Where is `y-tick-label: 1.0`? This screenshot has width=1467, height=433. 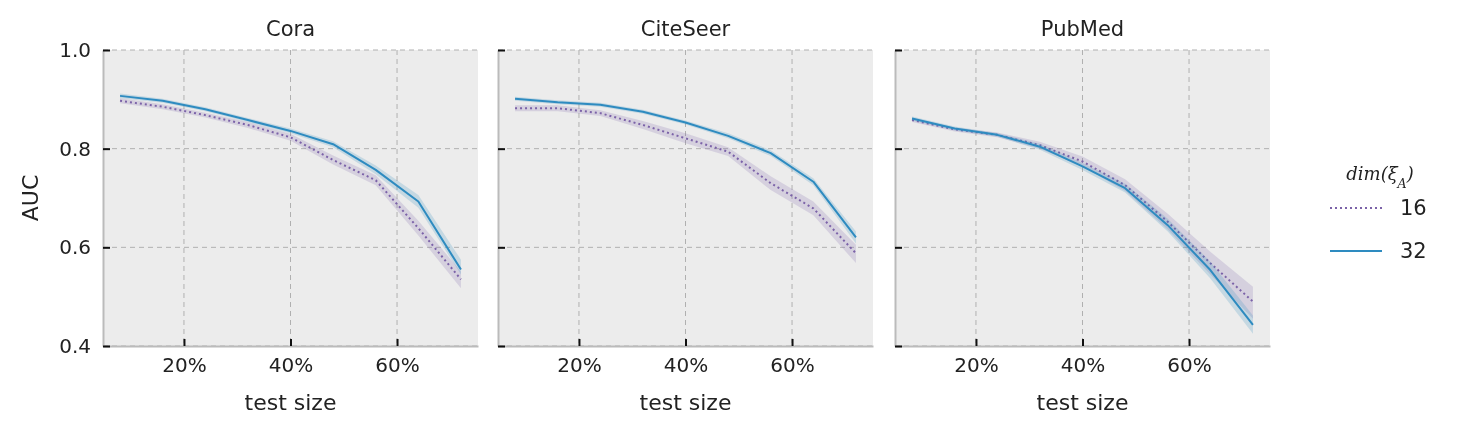
y-tick-label: 1.0 is located at coordinates (75, 49).